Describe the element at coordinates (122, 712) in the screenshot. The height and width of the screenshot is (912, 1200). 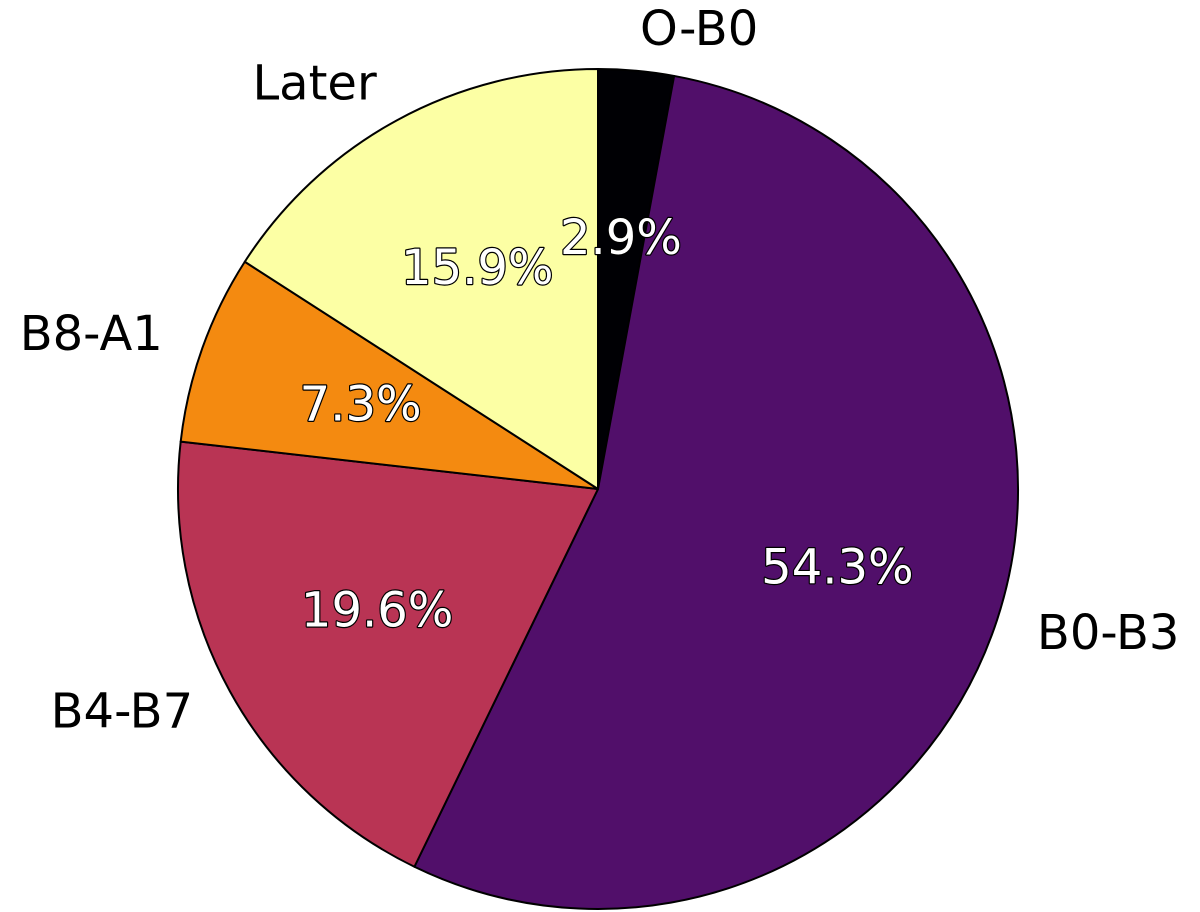
I see `category-label-b4-b7: B4-B7` at that location.